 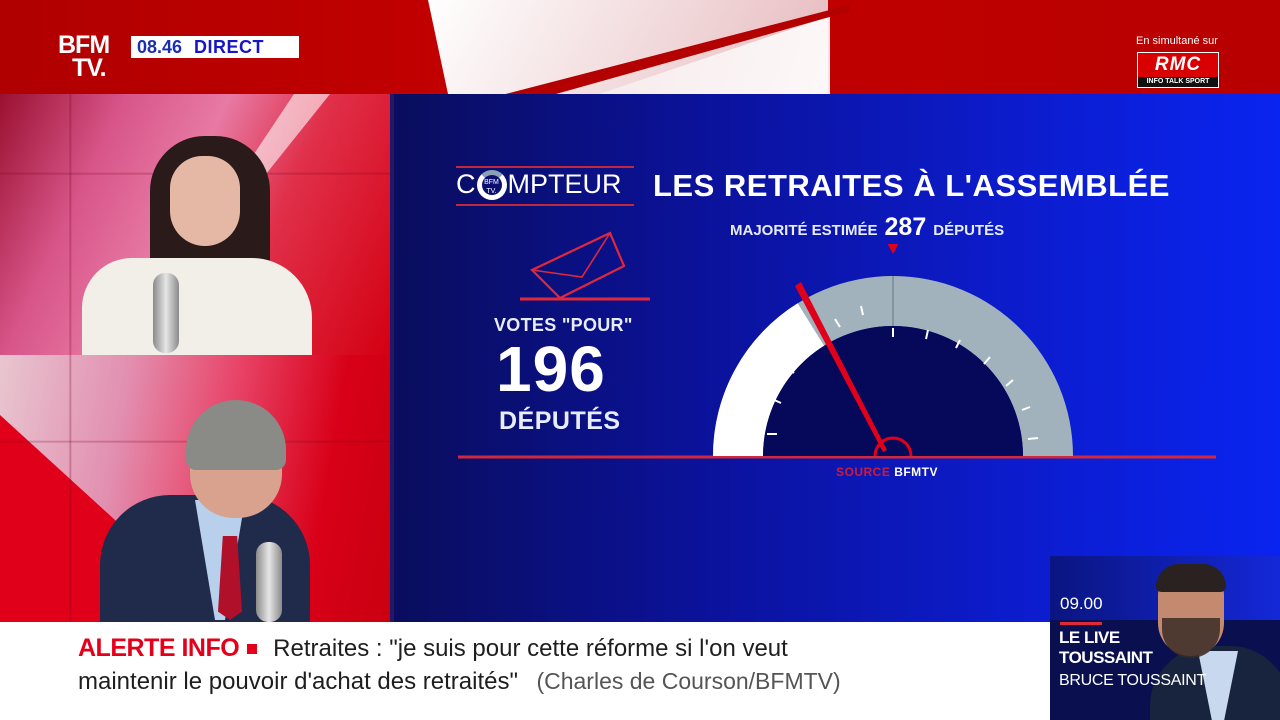 I want to click on majority-label: MAJORITÉ ESTIMÉE, so click(x=804, y=230).